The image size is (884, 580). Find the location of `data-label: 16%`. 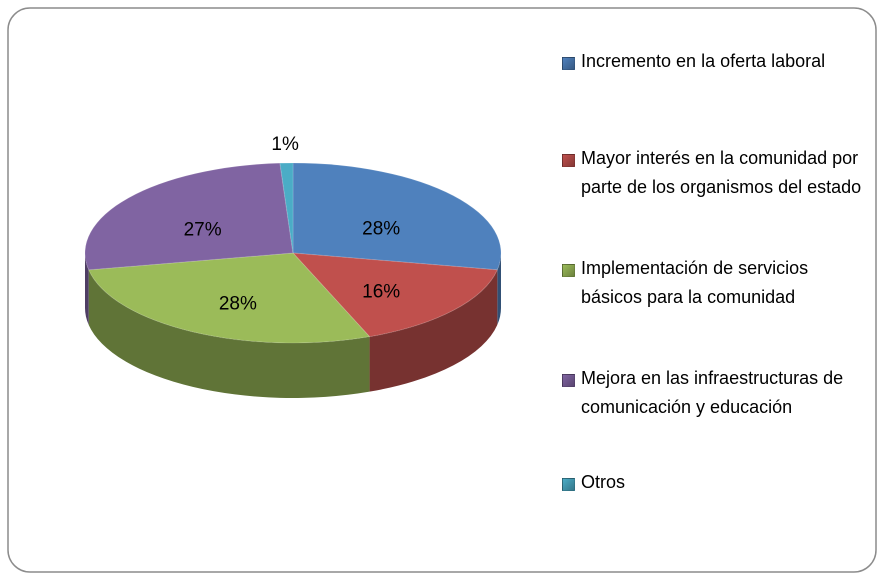

data-label: 16% is located at coordinates (381, 292).